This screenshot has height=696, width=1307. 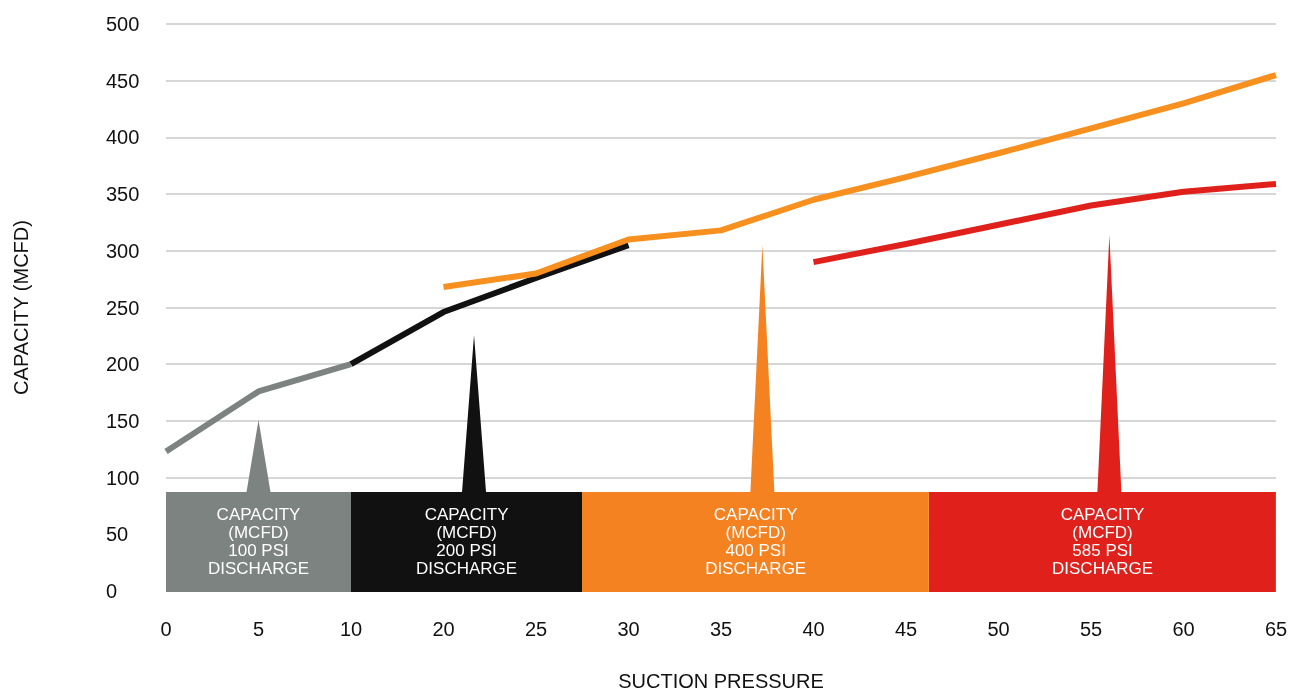 What do you see at coordinates (351, 629) in the screenshot?
I see `x-tick-label: 10` at bounding box center [351, 629].